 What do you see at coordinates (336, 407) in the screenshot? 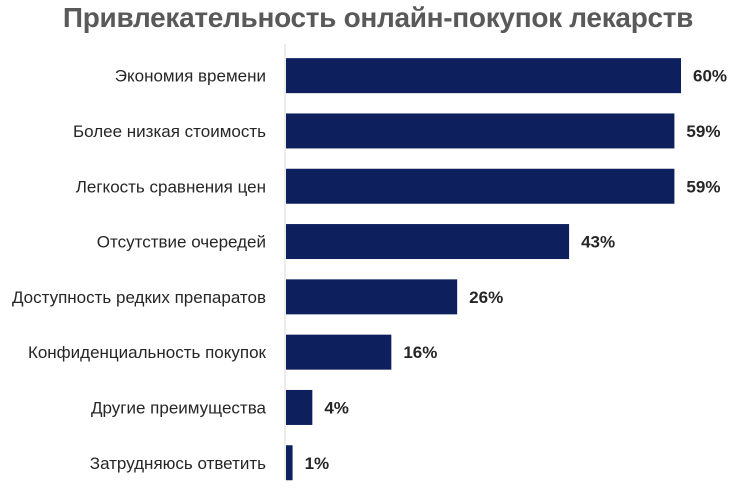
I see `value-label: 4%` at bounding box center [336, 407].